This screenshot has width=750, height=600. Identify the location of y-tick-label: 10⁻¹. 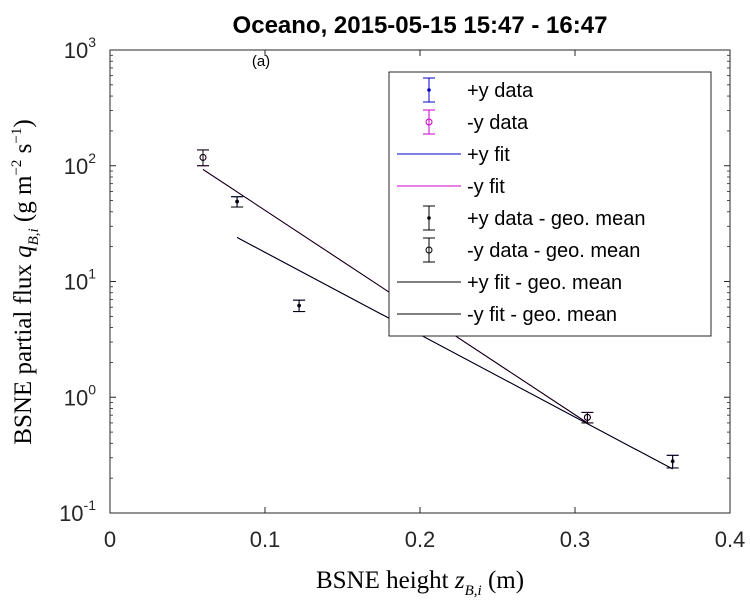
(77, 511).